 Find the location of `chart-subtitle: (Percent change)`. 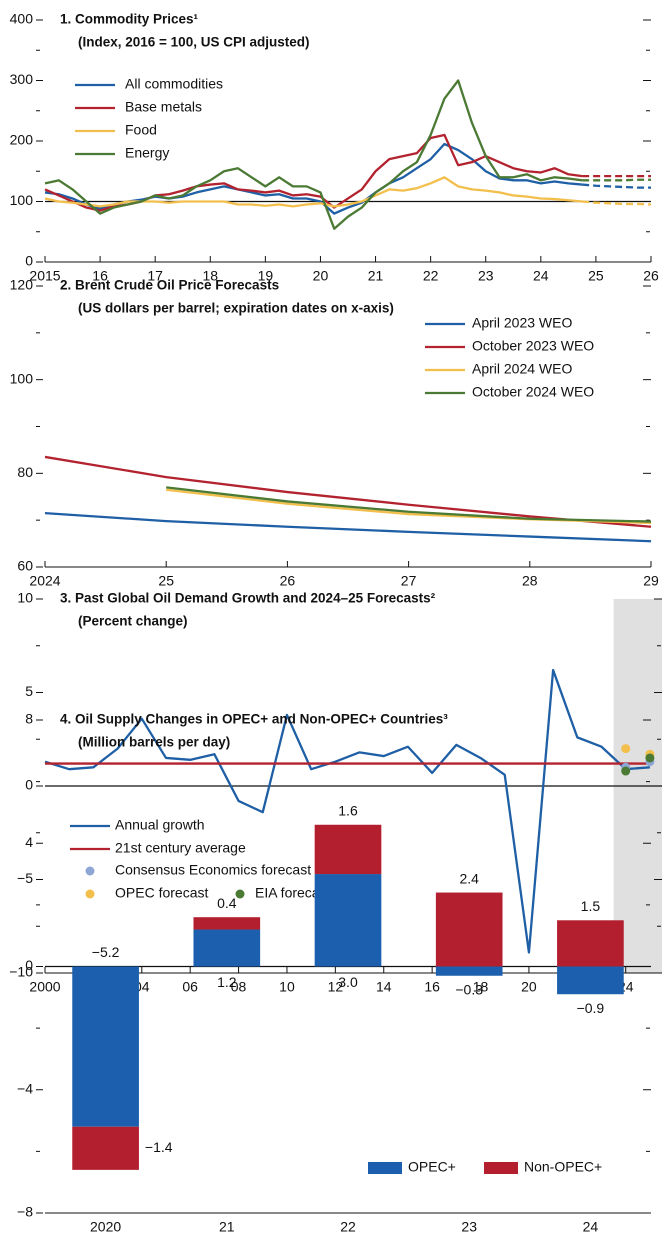

chart-subtitle: (Percent change) is located at coordinates (133, 621).